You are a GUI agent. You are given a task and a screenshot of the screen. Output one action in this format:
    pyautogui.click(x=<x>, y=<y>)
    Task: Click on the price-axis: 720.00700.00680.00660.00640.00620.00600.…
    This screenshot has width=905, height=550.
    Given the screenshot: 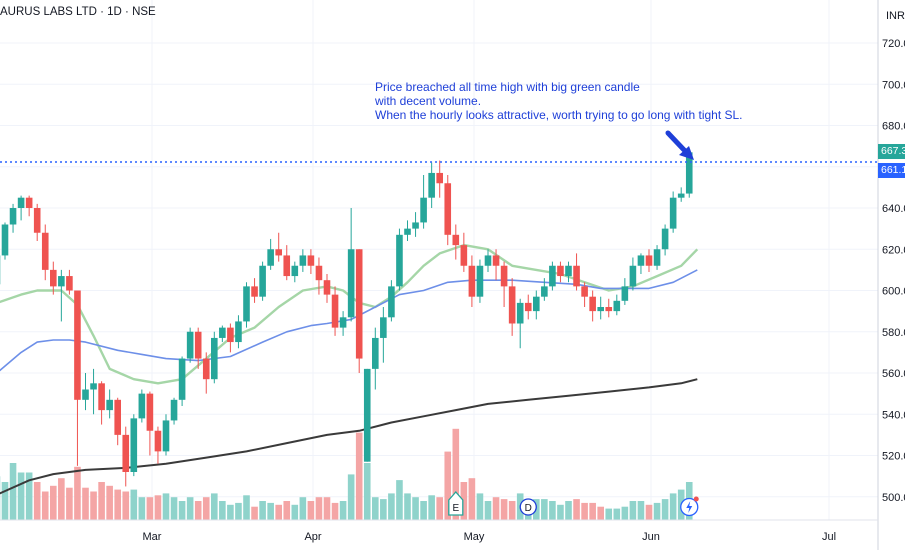 What is the action you would take?
    pyautogui.click(x=893, y=271)
    